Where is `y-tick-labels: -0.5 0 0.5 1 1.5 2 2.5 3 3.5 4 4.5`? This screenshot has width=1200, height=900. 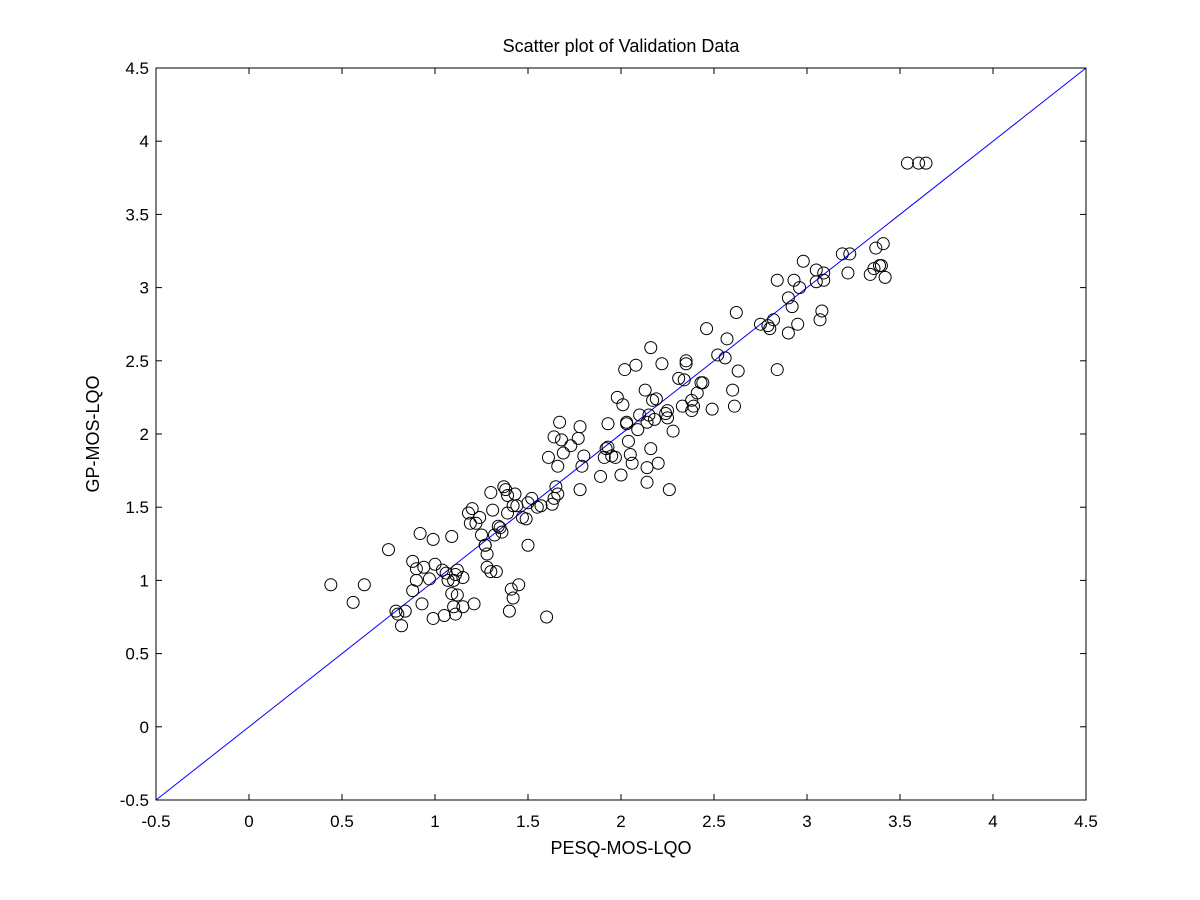 y-tick-labels: -0.5 0 0.5 1 1.5 2 2.5 3 3.5 4 4.5 is located at coordinates (134, 434).